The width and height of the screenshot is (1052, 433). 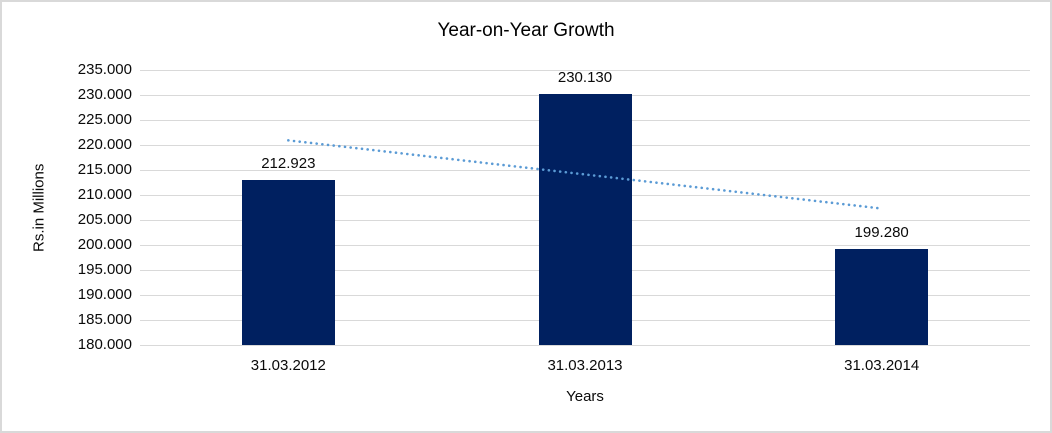 I want to click on x-axis-tick-label: 31.03.2013, so click(x=585, y=365).